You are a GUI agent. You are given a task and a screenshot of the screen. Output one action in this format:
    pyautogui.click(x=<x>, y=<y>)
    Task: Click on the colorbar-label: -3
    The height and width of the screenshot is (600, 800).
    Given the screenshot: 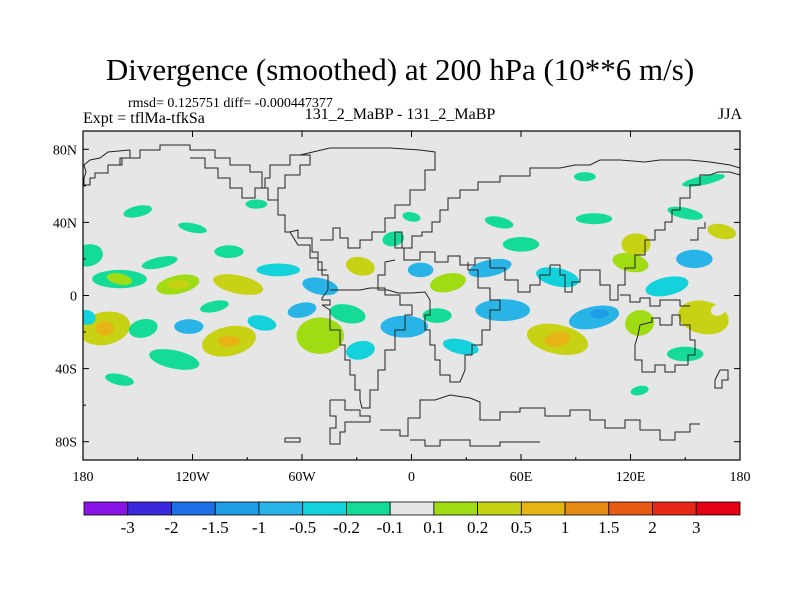 What is the action you would take?
    pyautogui.click(x=128, y=527)
    